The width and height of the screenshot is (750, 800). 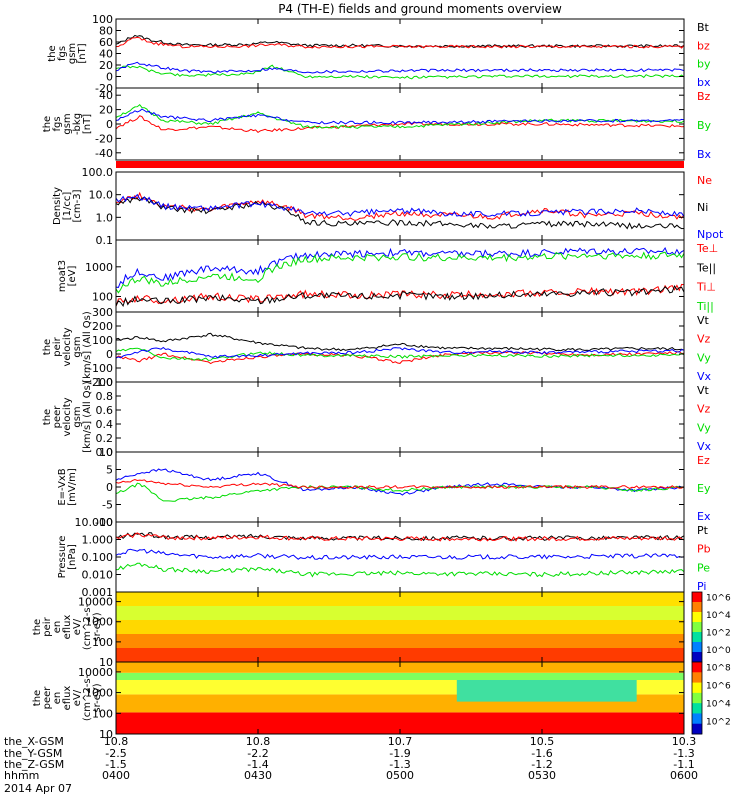 I want to click on y-axis-label: Pressure[nPa], so click(x=67, y=557).